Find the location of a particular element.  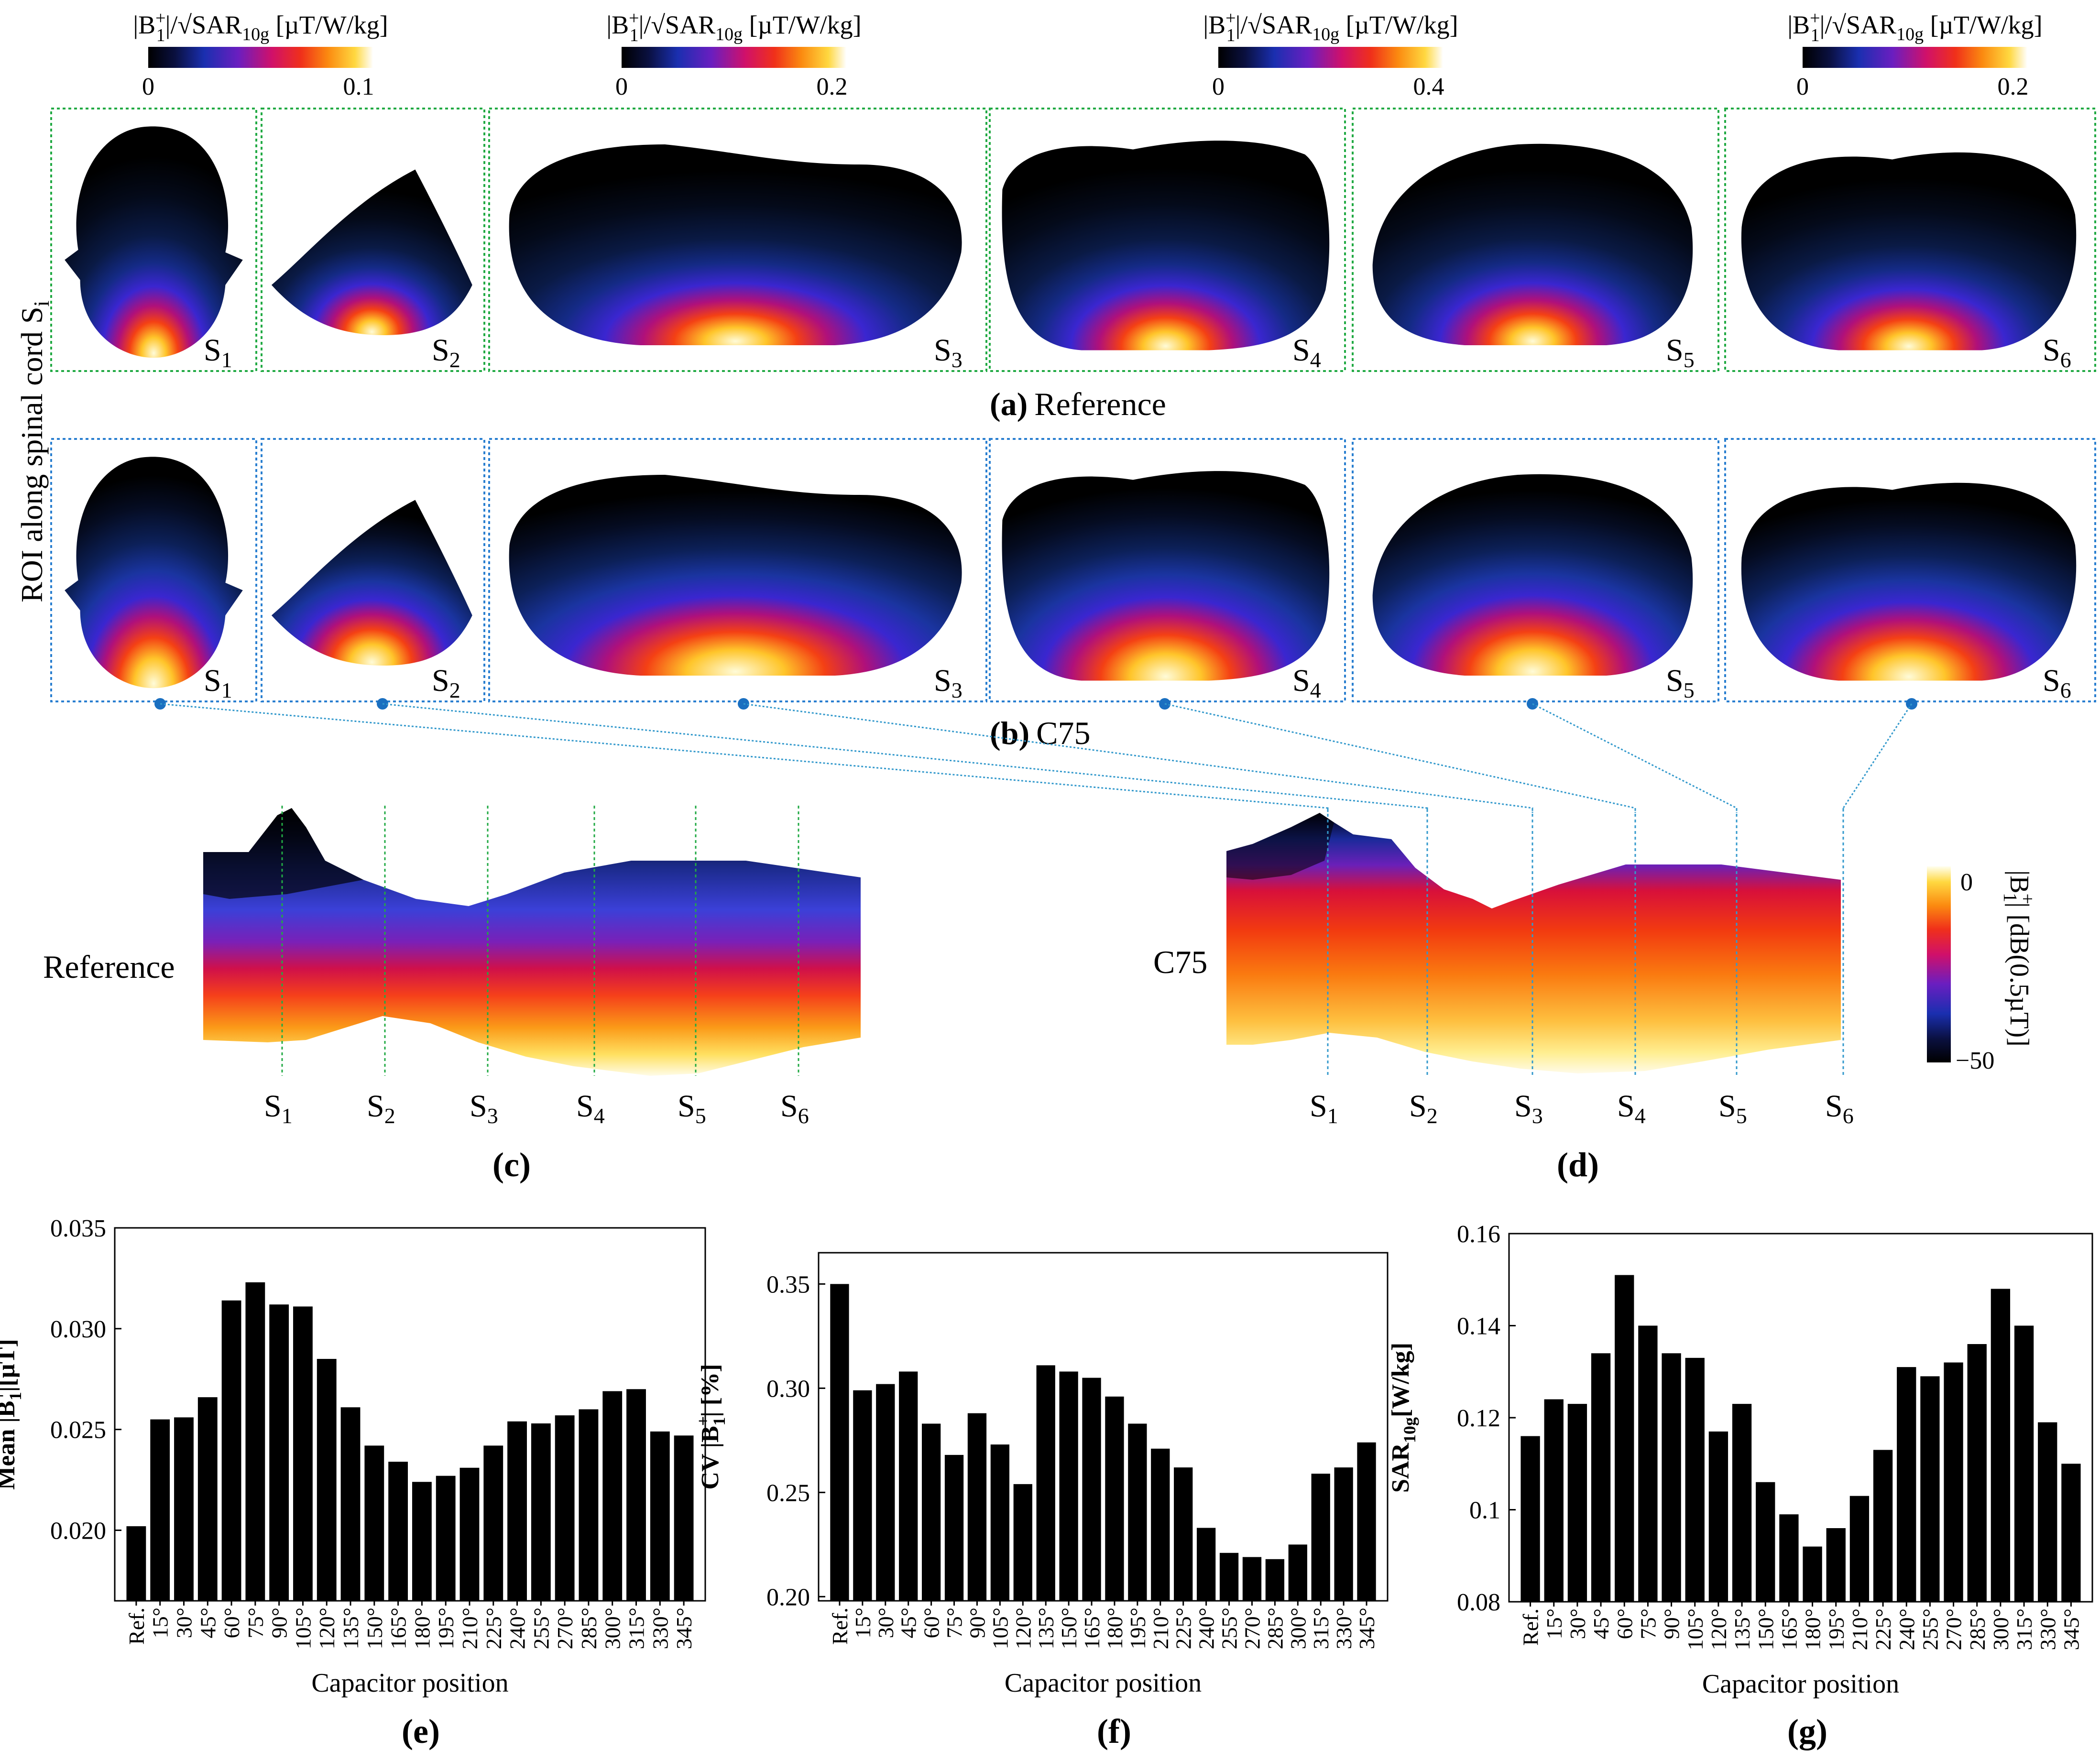

y-tick-label: 0.25 is located at coordinates (788, 1493).